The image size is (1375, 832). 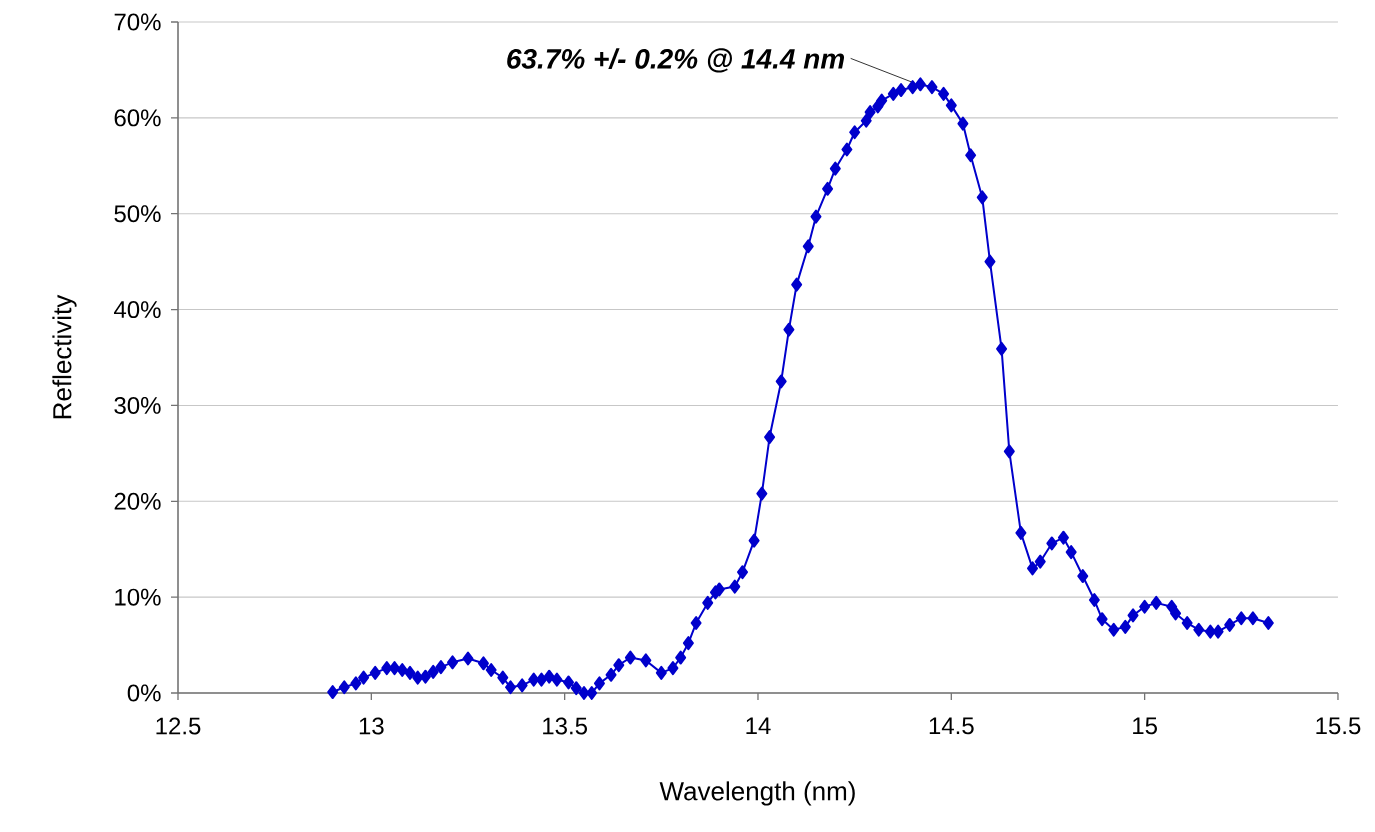 What do you see at coordinates (1145, 726) in the screenshot?
I see `x-tick-label: 15` at bounding box center [1145, 726].